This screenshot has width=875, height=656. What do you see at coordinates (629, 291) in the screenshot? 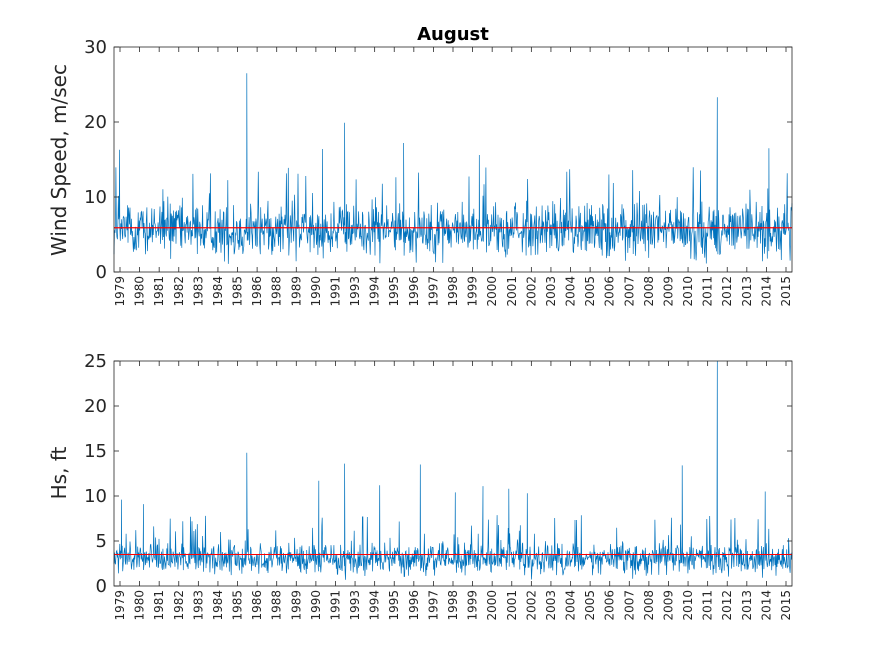
I see `wind-speed-x-tick-label: 2007` at bounding box center [629, 291].